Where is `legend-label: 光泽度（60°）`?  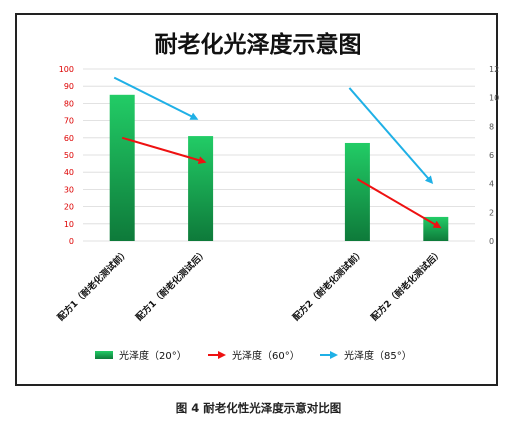 legend-label: 光泽度（60°） is located at coordinates (266, 355).